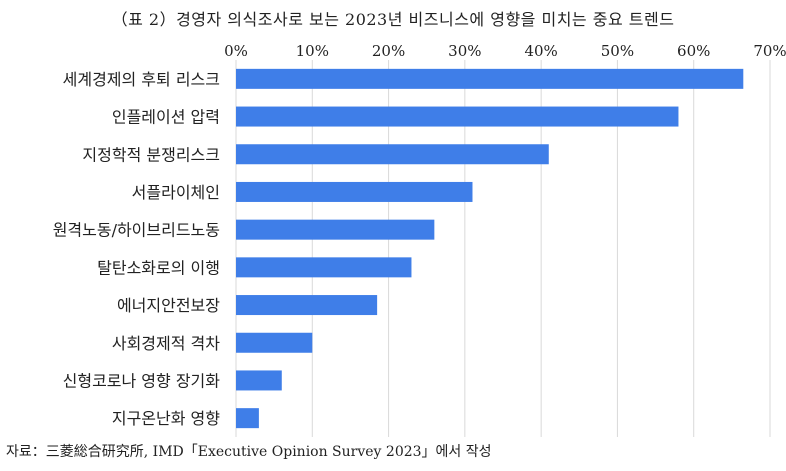 The width and height of the screenshot is (786, 471). I want to click on category-label: 인플레이션 압력, so click(166, 117).